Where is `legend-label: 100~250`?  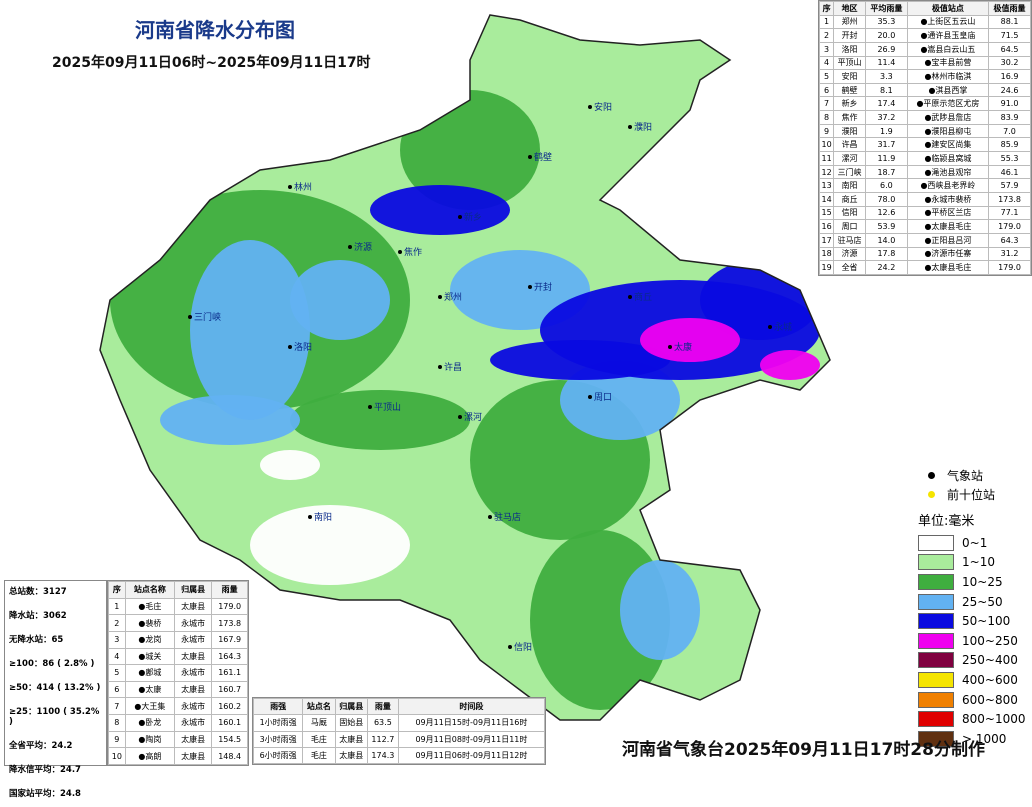 legend-label: 100~250 is located at coordinates (990, 640).